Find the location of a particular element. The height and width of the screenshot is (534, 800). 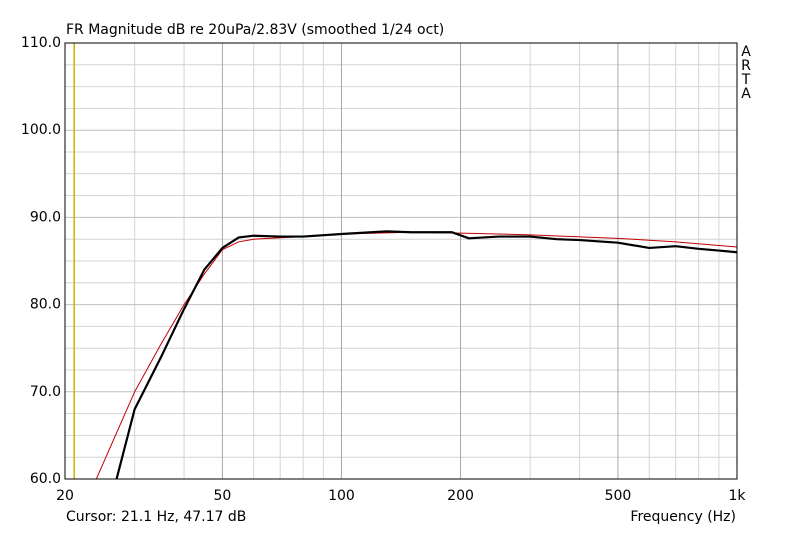

y-tick-label: 110.0 is located at coordinates (41, 43).